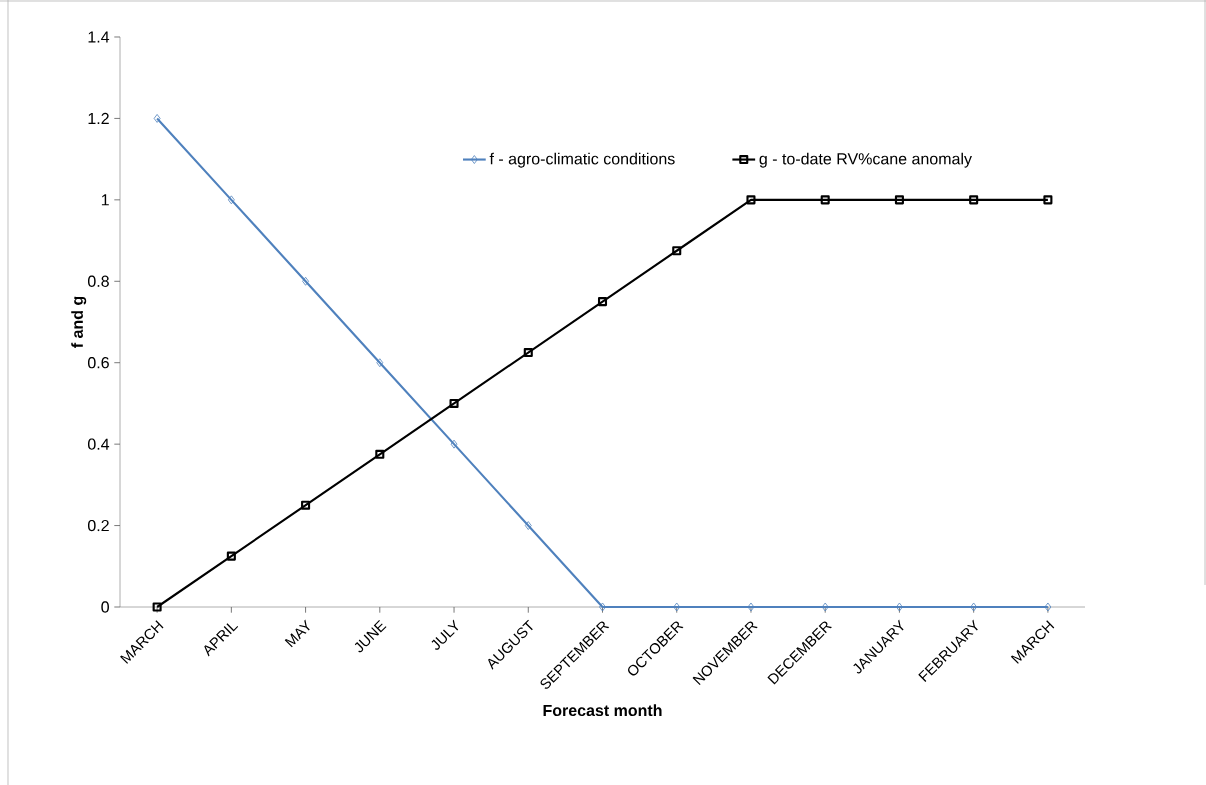 The width and height of the screenshot is (1206, 785). I want to click on y-tick-label: 0, so click(105, 607).